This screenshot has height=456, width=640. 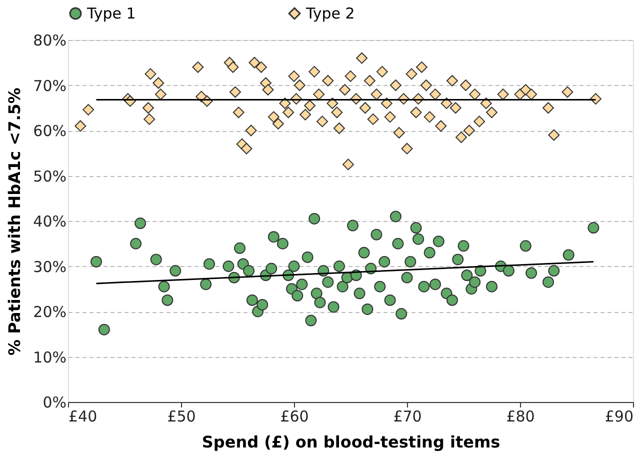 What do you see at coordinates (407, 417) in the screenshot?
I see `x-tick-label: £70` at bounding box center [407, 417].